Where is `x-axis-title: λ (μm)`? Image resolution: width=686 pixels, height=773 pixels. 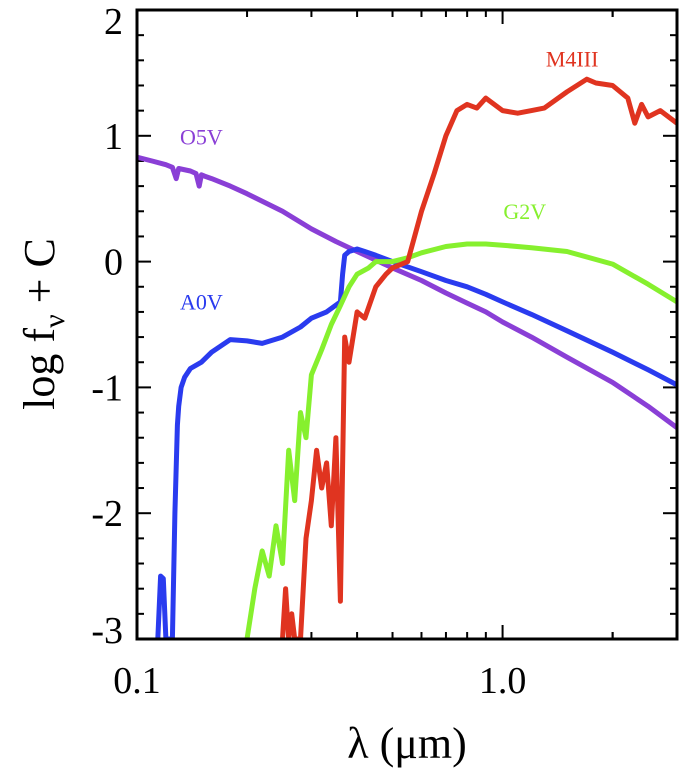 x-axis-title: λ (μm) is located at coordinates (406, 743).